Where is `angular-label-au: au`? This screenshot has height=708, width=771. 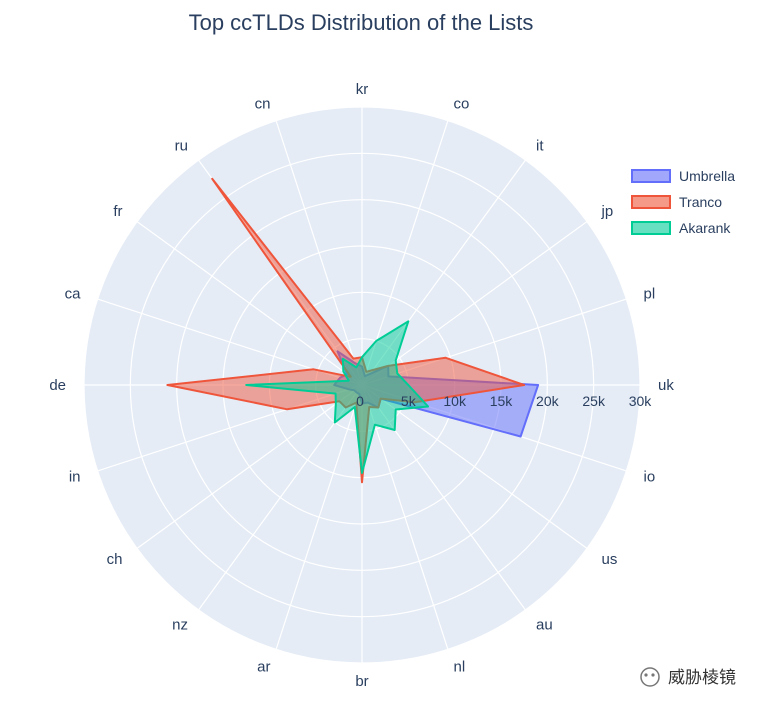 angular-label-au: au is located at coordinates (544, 625).